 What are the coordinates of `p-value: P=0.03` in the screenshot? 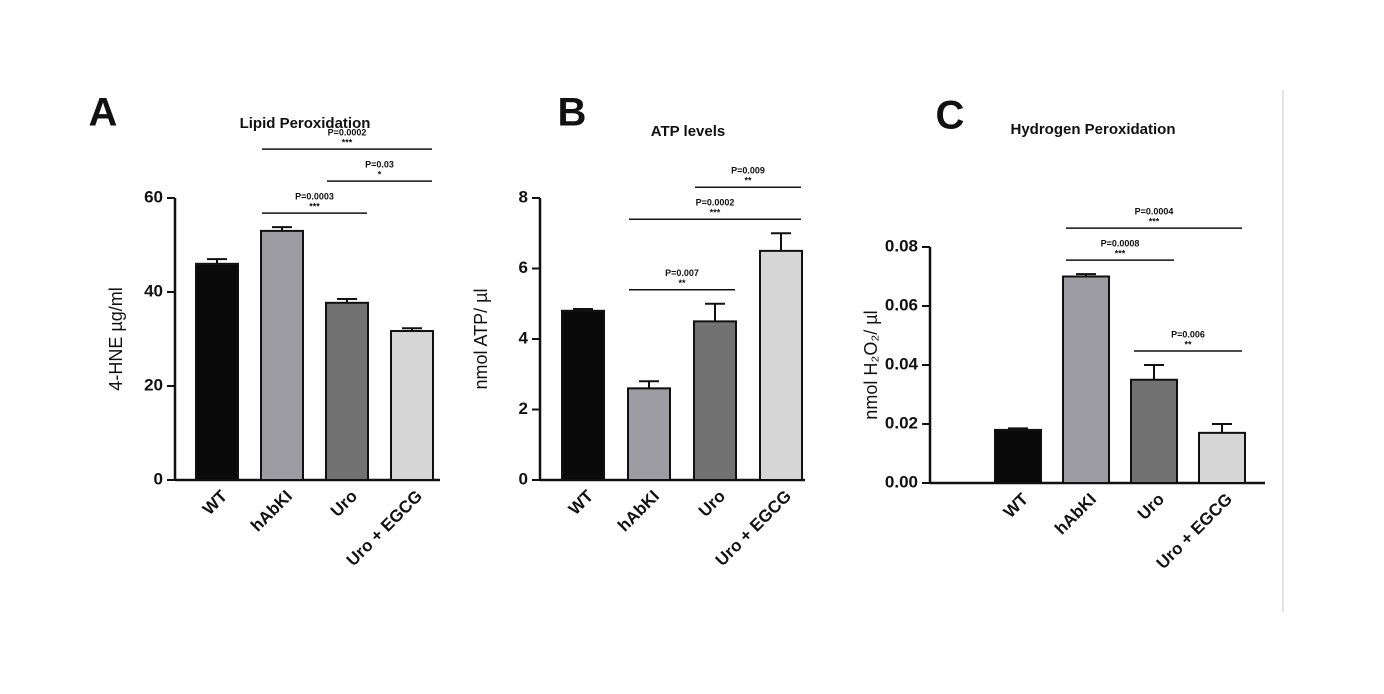 It's located at (379, 165).